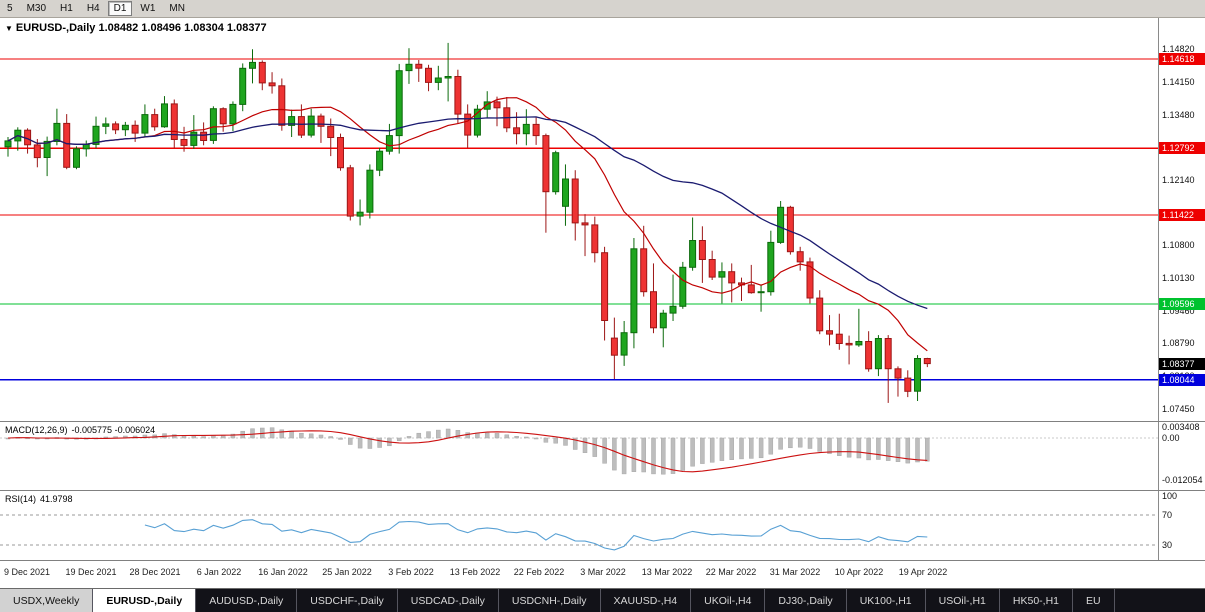 Image resolution: width=1205 pixels, height=612 pixels. What do you see at coordinates (41, 499) in the screenshot?
I see `rsi-label: RSI(14) 41.9798` at bounding box center [41, 499].